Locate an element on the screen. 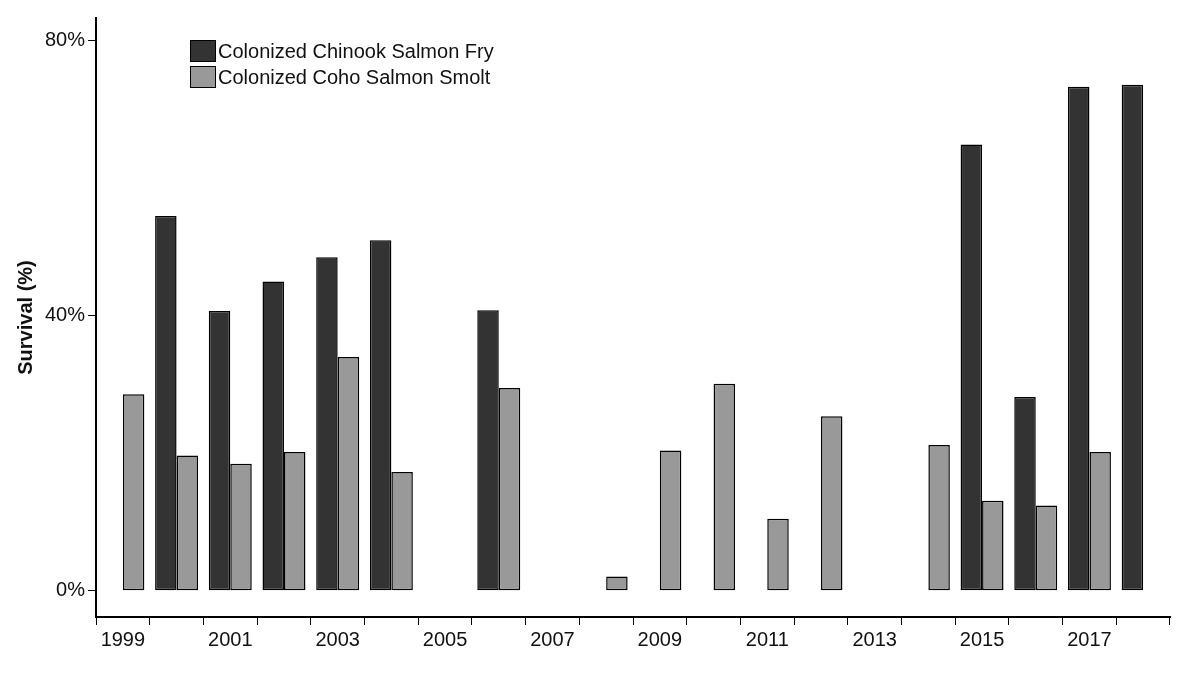 This screenshot has height=675, width=1190. x-tick-label: 2015 is located at coordinates (982, 638).